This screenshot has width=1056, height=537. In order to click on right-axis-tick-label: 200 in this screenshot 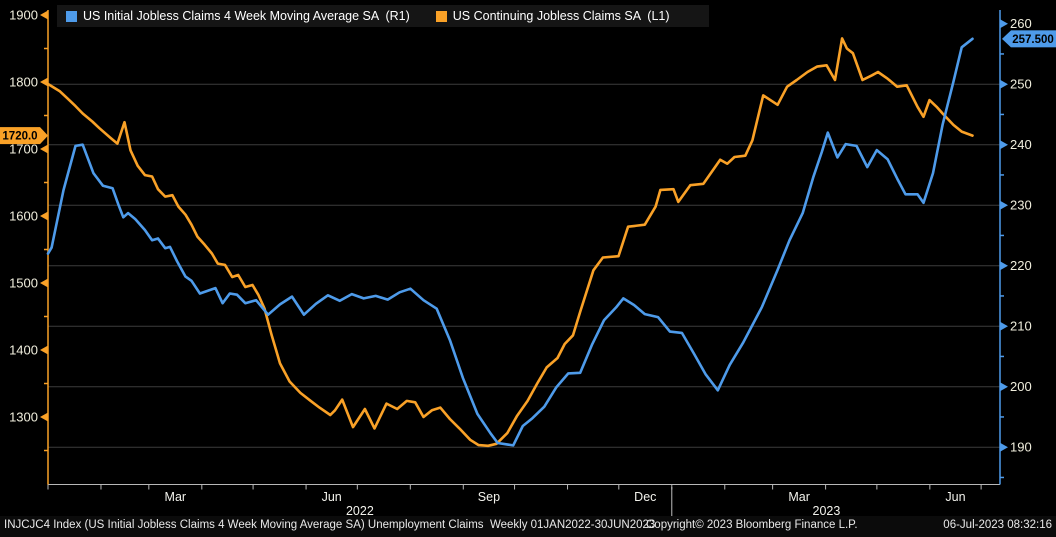, I will do `click(1021, 386)`.